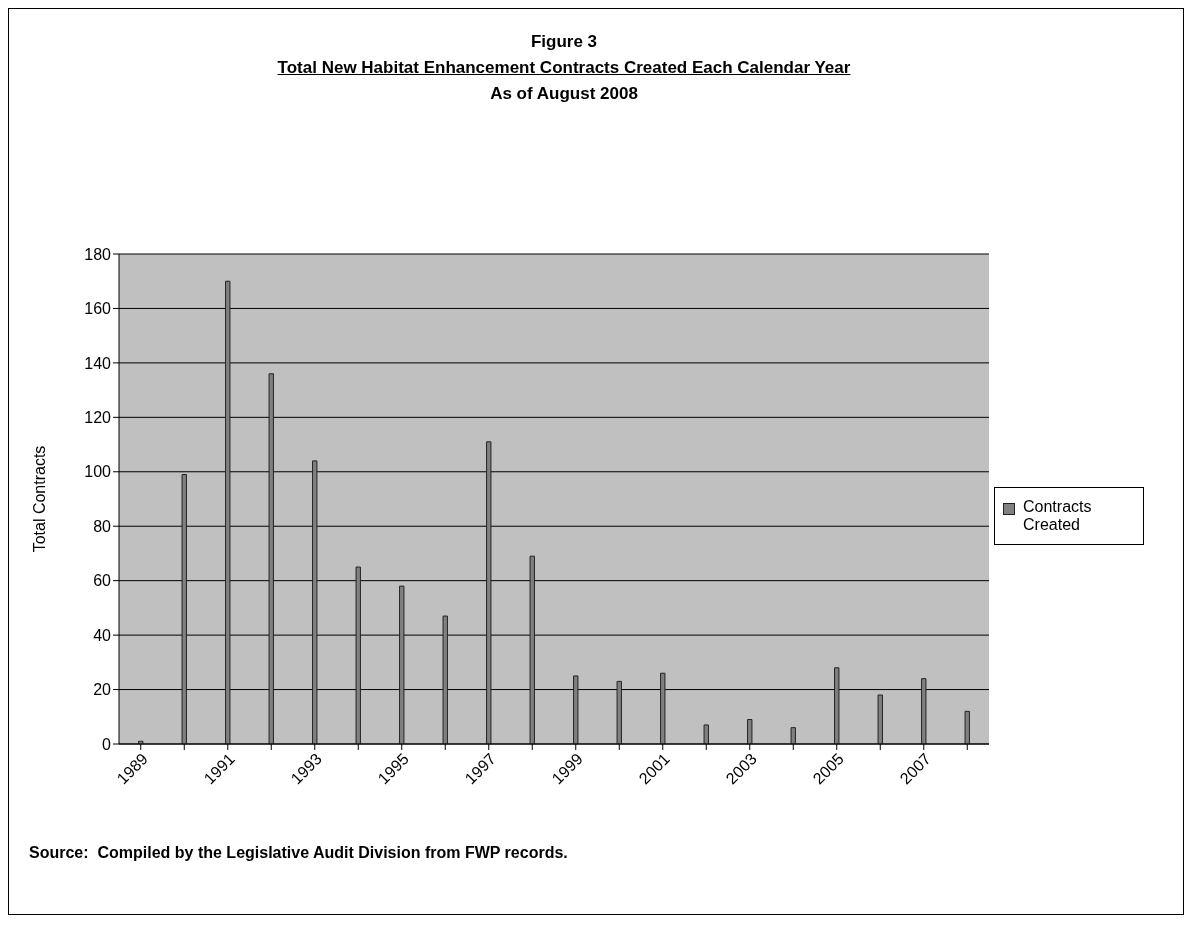  What do you see at coordinates (564, 42) in the screenshot?
I see `chart-title: Figure 3` at bounding box center [564, 42].